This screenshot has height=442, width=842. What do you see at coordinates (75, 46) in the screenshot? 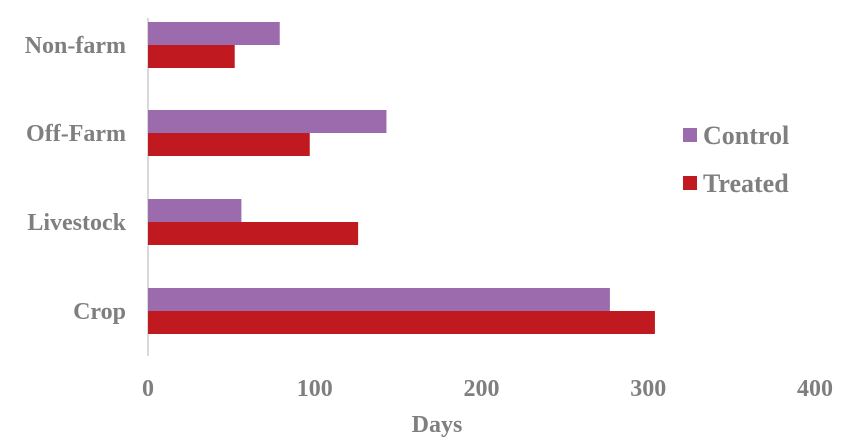
I see `category-label-non-farm: Non-farm` at bounding box center [75, 46].